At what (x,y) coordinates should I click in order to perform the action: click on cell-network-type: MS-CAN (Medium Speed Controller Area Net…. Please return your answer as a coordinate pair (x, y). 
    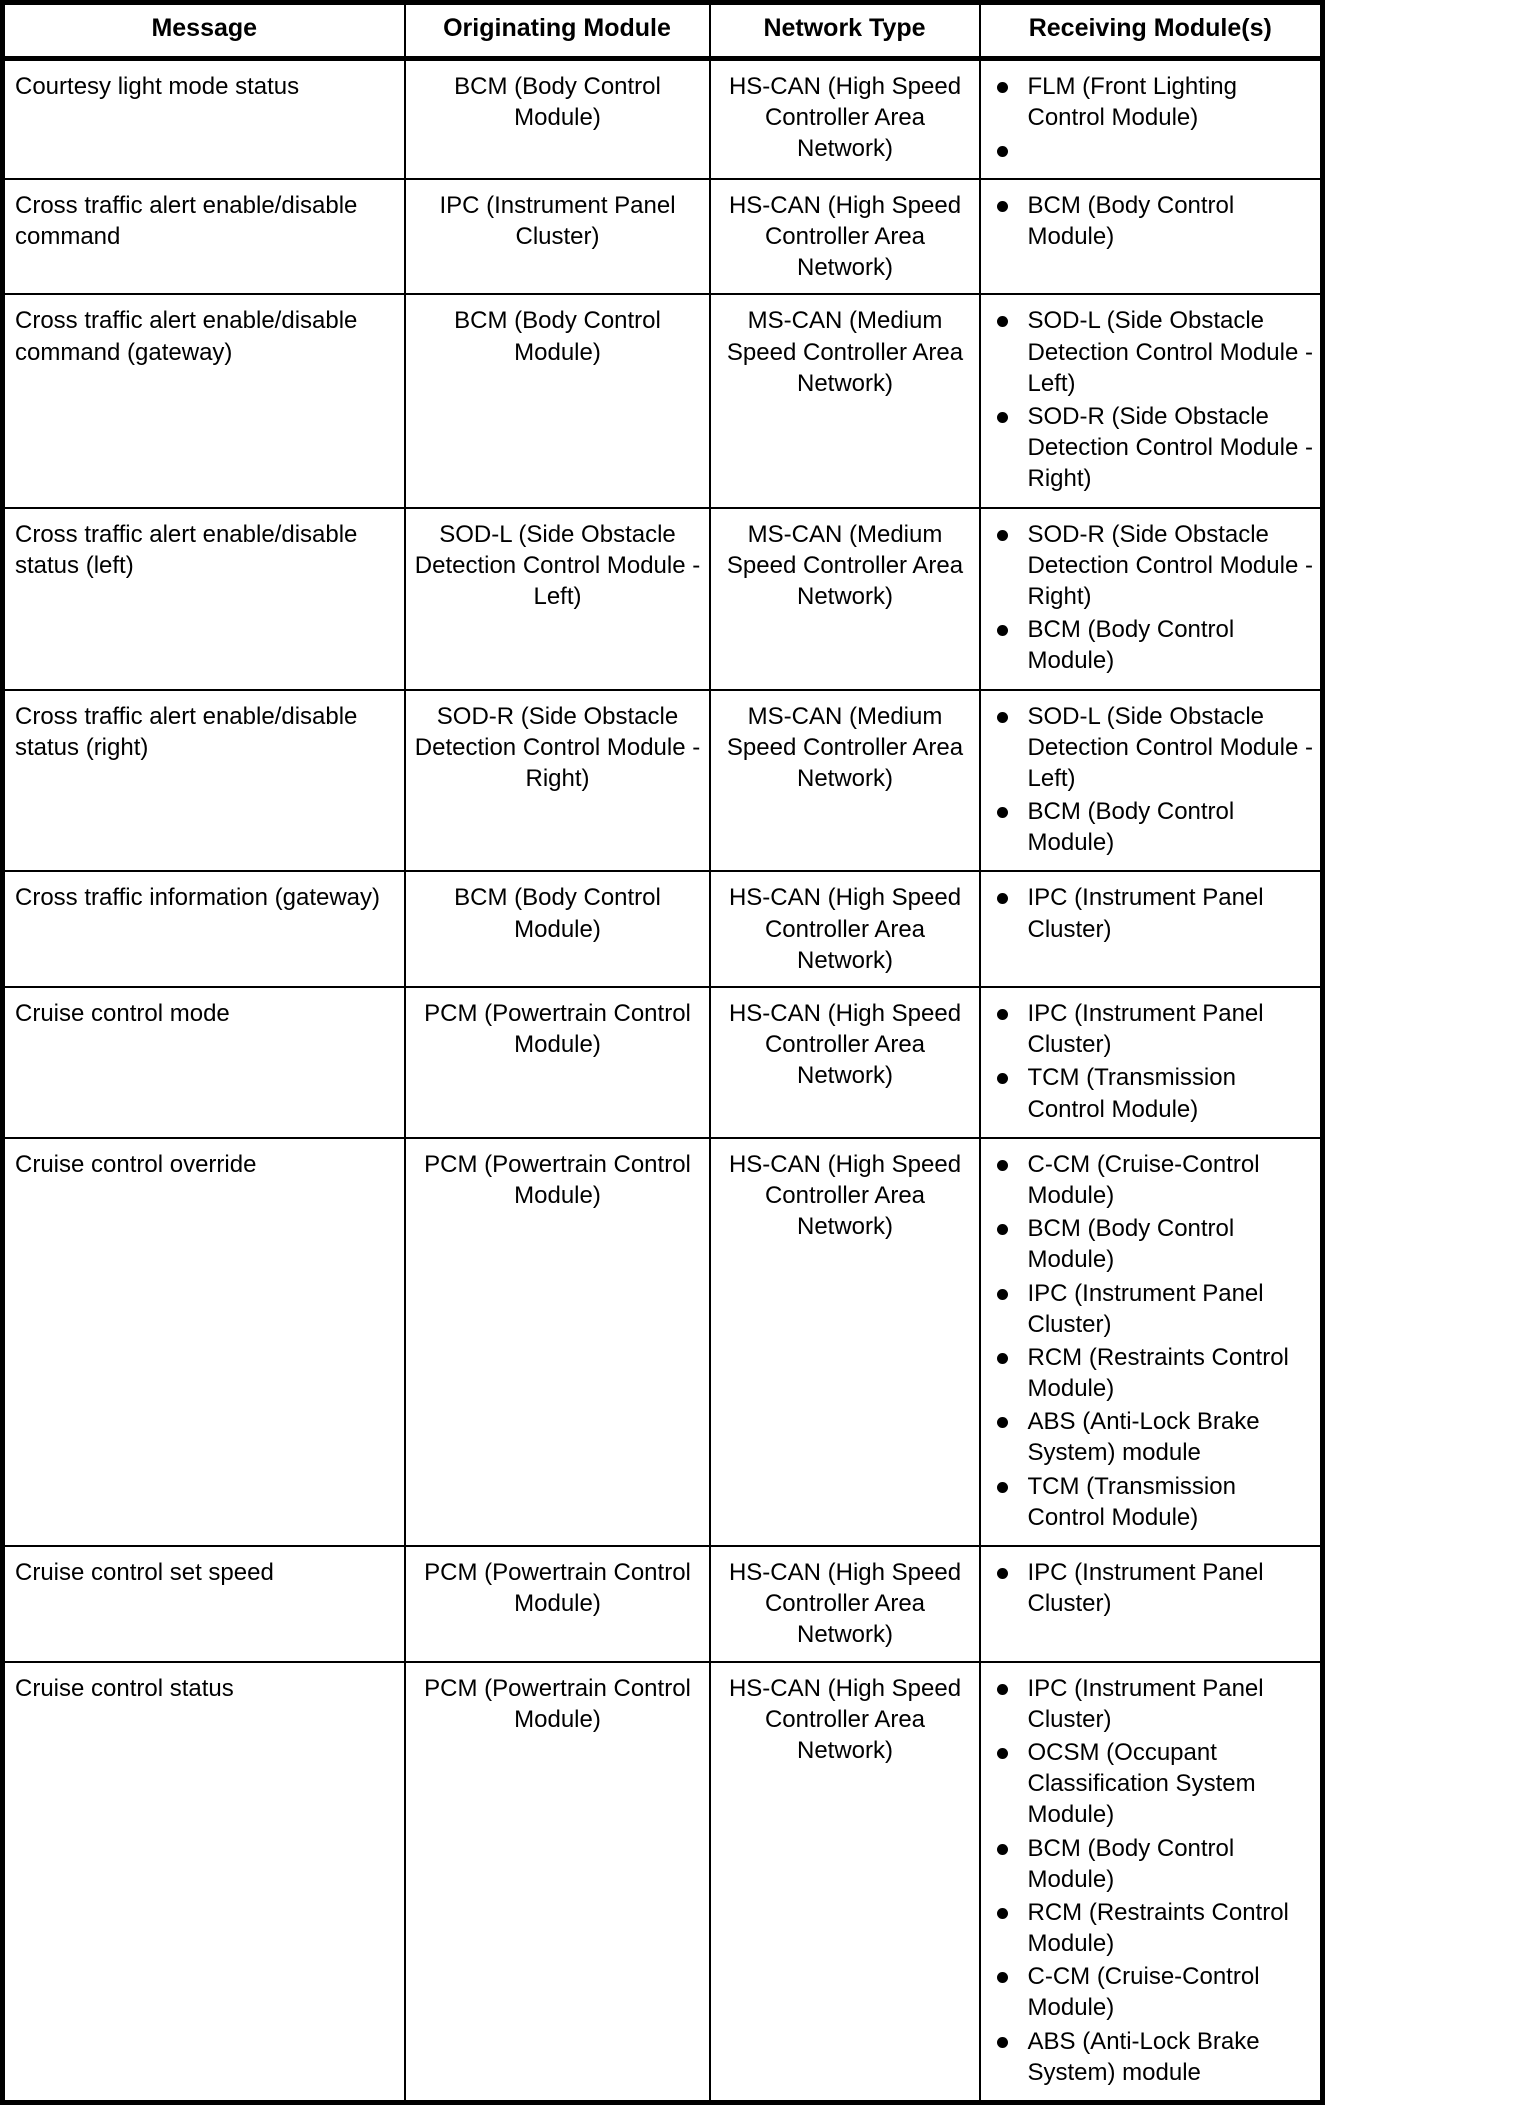
    Looking at the image, I should click on (845, 598).